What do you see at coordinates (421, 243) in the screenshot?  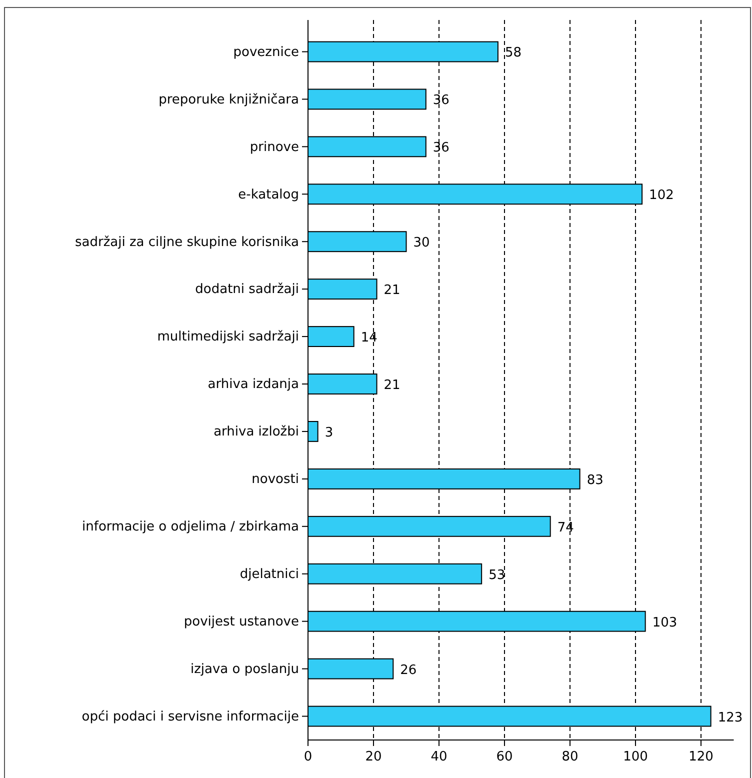 I see `data-label: 30` at bounding box center [421, 243].